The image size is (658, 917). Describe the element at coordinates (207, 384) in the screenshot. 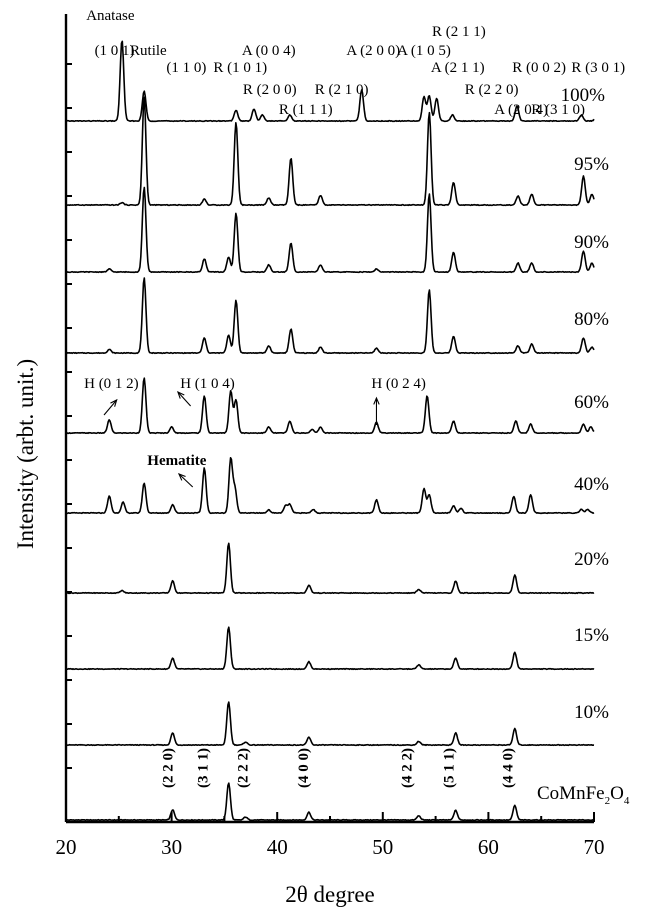

I see `hematite-label: H (1 0 4)` at that location.